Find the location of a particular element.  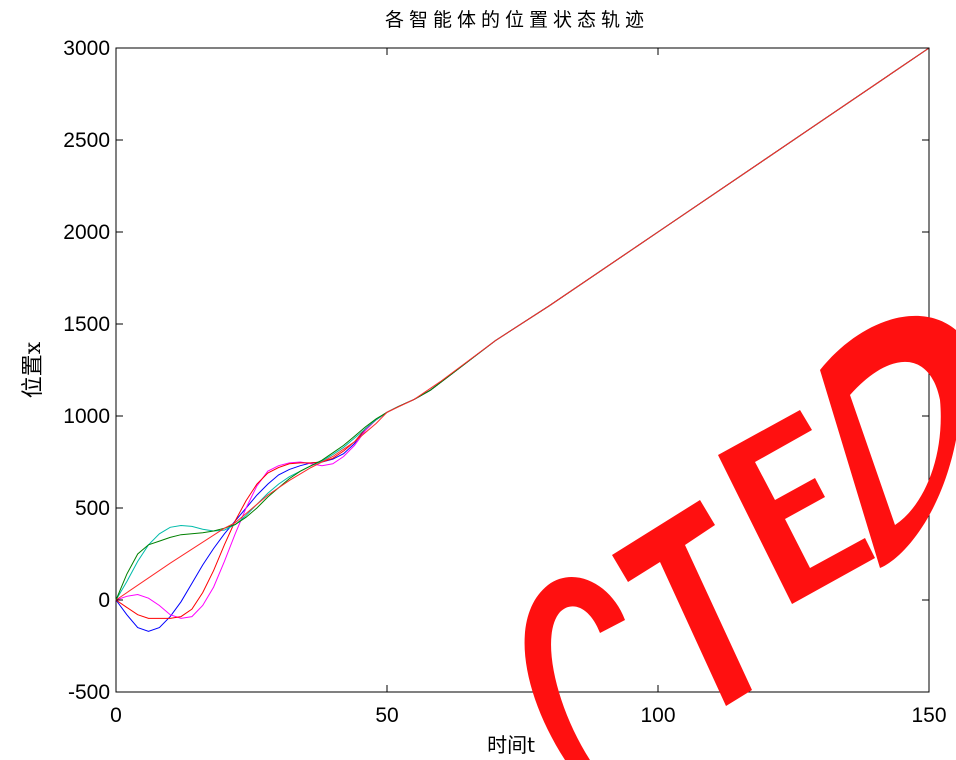

watermark-letter-t is located at coordinates (682, 603).